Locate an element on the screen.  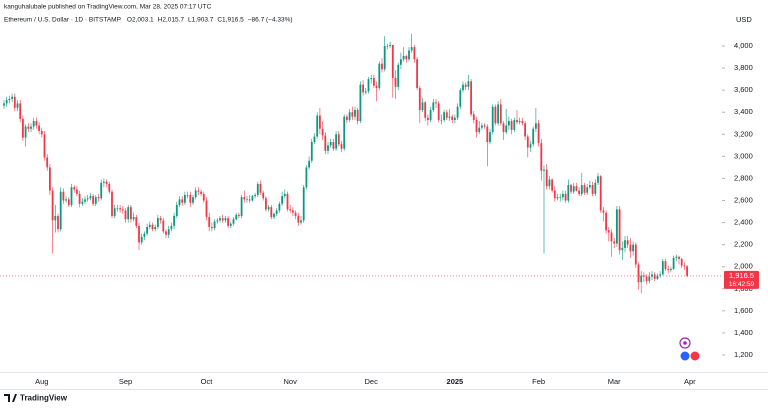
legend-value: H2,015.7 is located at coordinates (171, 20).